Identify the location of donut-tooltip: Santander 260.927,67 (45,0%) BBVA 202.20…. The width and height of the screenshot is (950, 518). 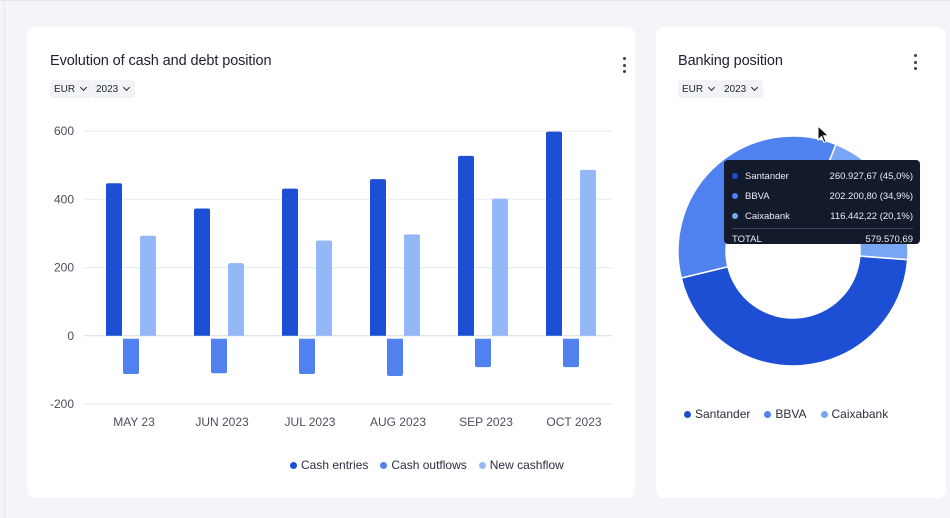
(822, 202).